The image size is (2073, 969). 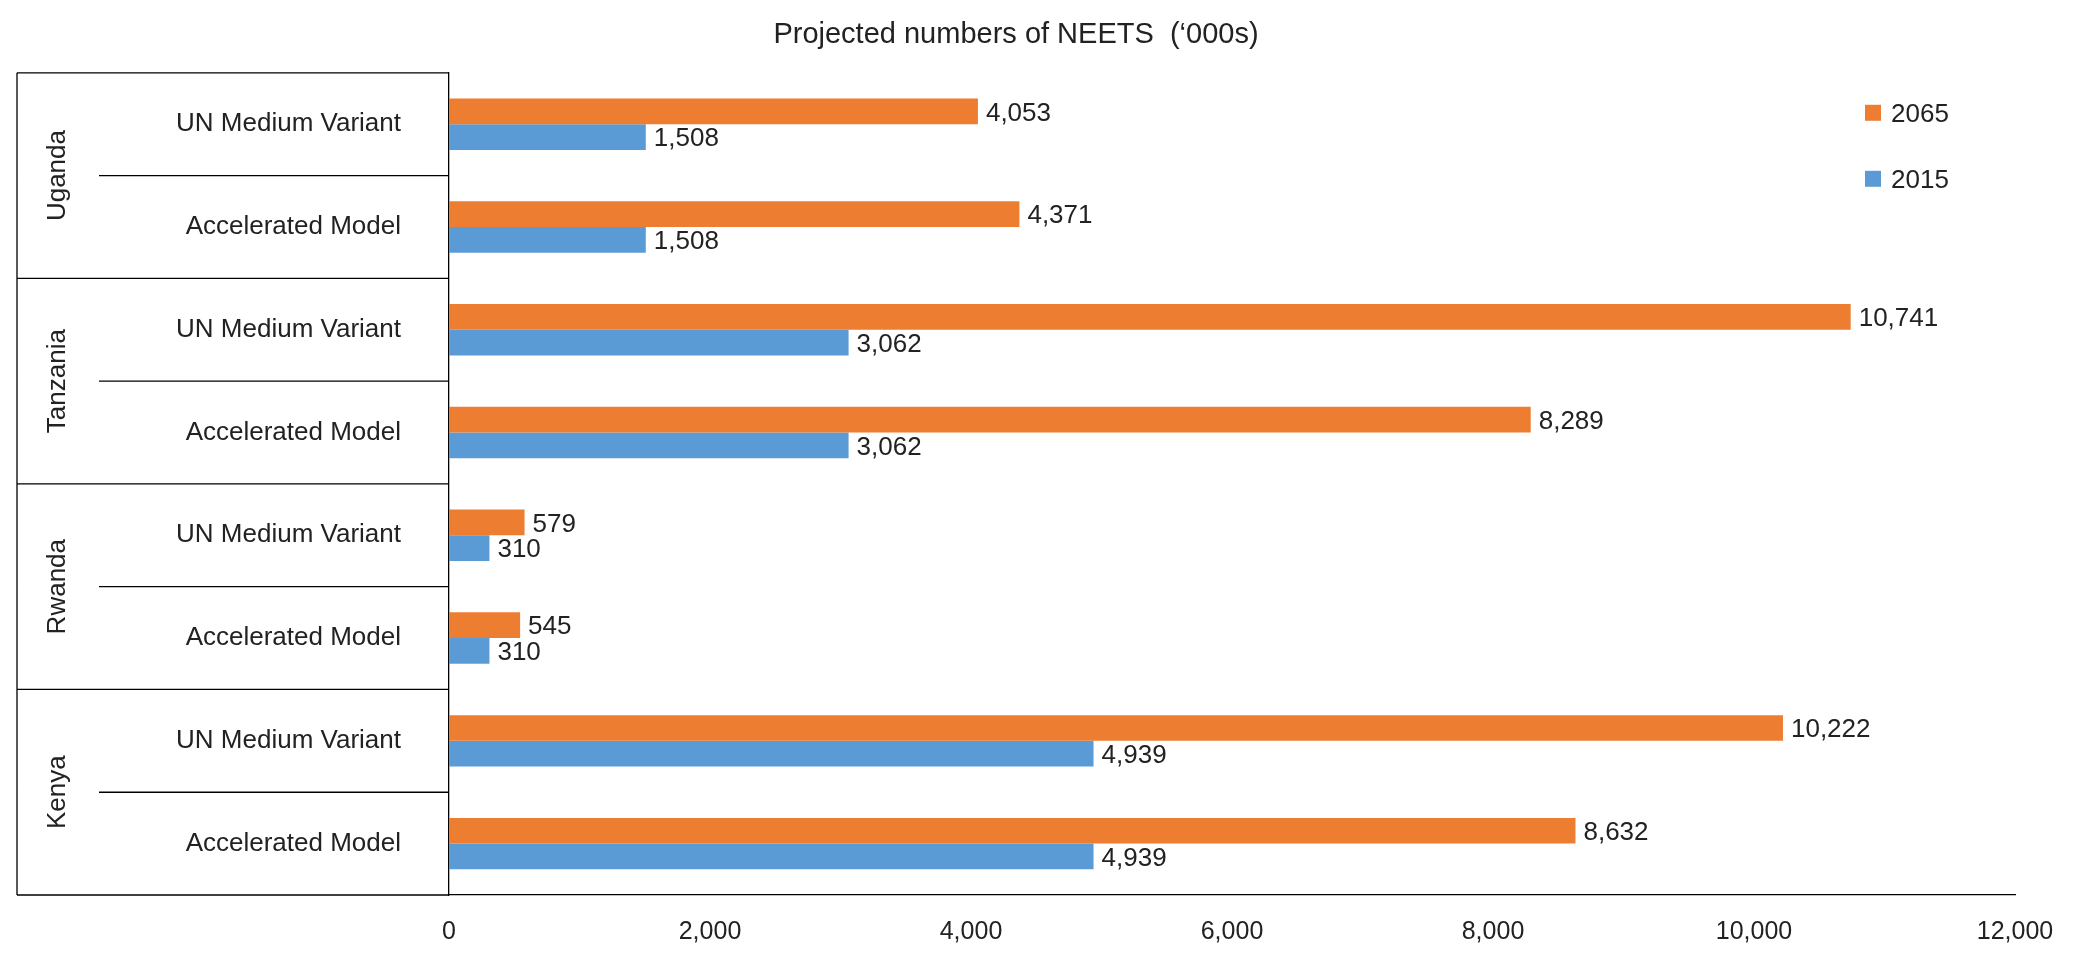 I want to click on text: Kenya, so click(x=56, y=792).